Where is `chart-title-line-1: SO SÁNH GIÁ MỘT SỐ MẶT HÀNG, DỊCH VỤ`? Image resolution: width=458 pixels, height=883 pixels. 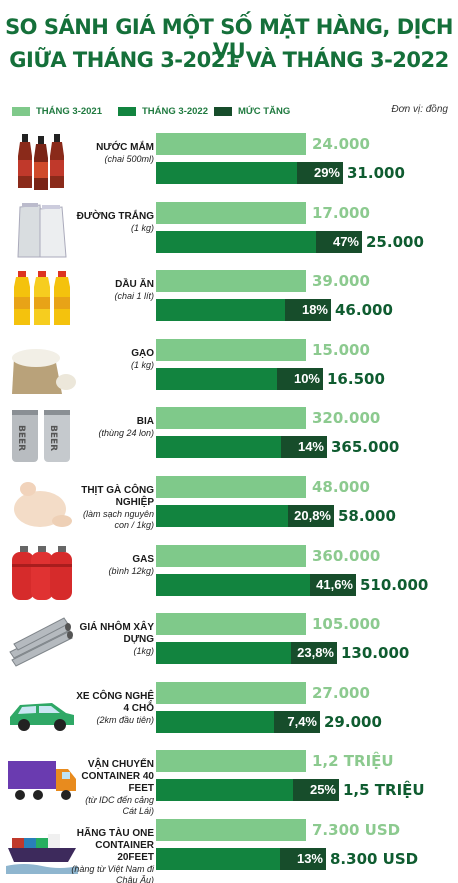 chart-title-line-1: SO SÁNH GIÁ MỘT SỐ MẶT HÀNG, DỊCH VỤ is located at coordinates (229, 39).